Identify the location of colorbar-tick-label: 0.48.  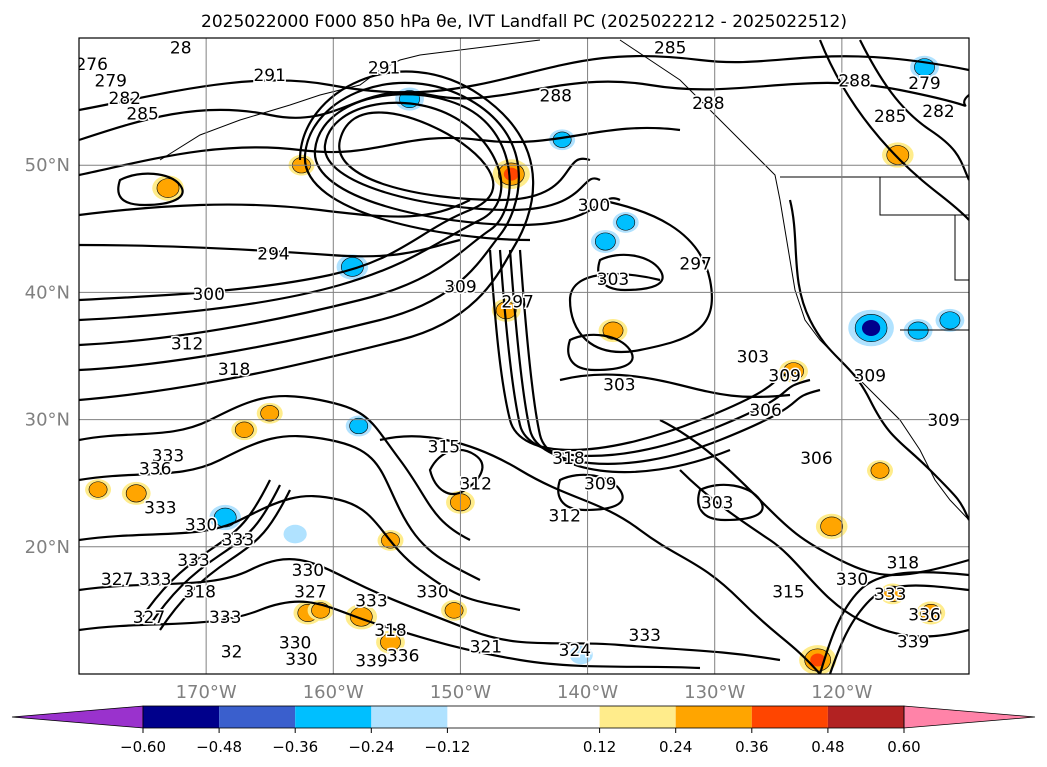
(827, 747).